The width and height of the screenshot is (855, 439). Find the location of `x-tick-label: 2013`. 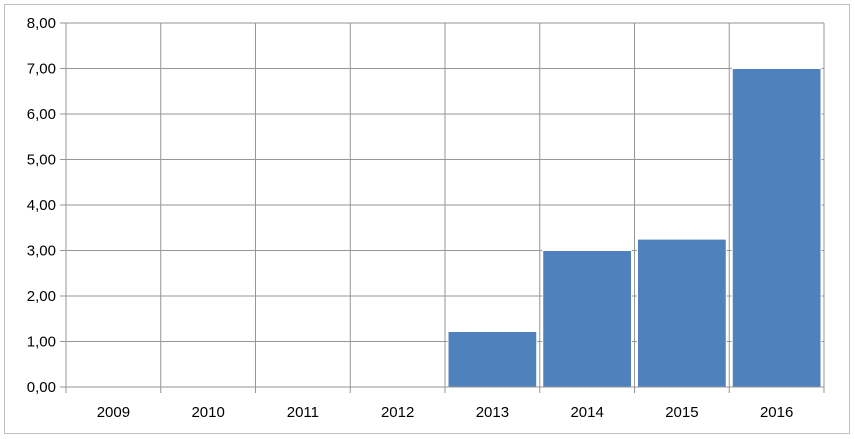

x-tick-label: 2013 is located at coordinates (492, 412).